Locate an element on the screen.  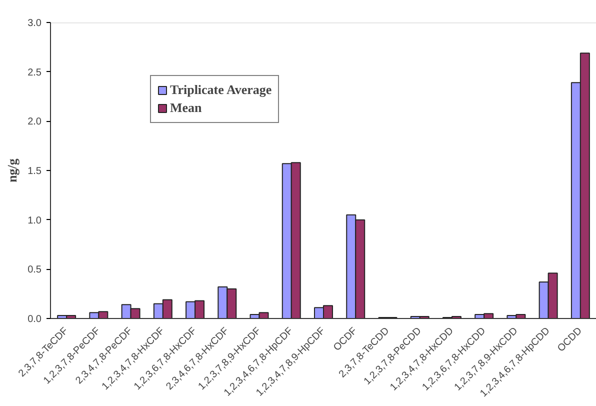
legend-label: Triplicate Average is located at coordinates (221, 90).